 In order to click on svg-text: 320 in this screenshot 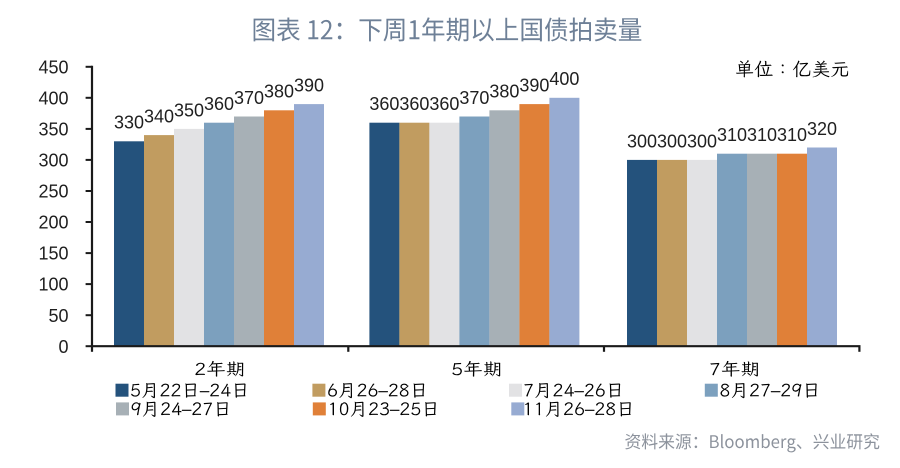, I will do `click(822, 129)`.